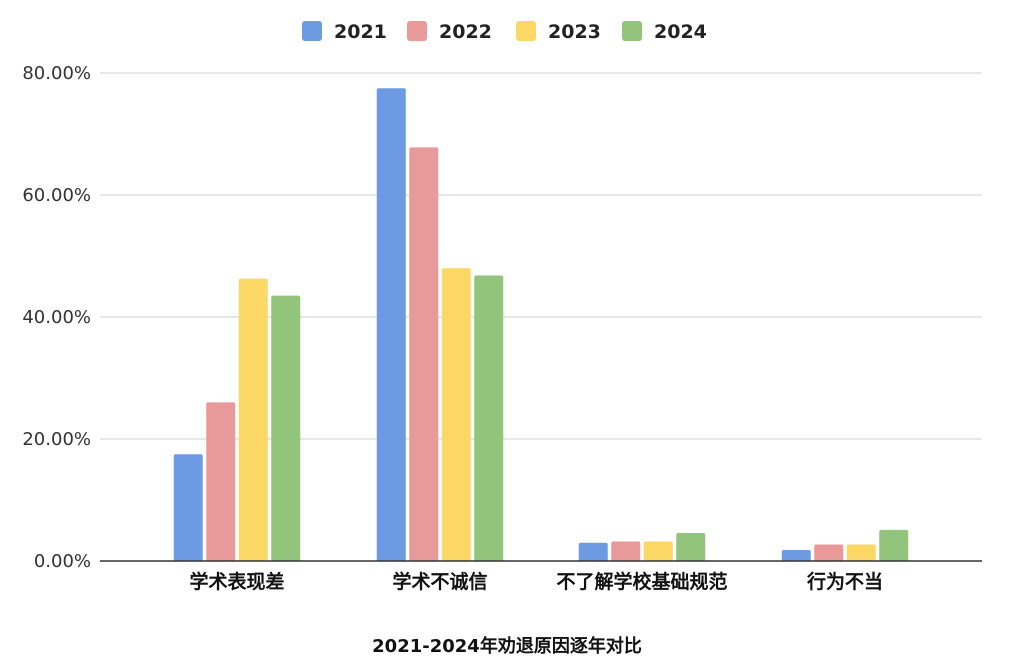  Describe the element at coordinates (465, 32) in the screenshot. I see `legend-label-2022: 2022` at that location.